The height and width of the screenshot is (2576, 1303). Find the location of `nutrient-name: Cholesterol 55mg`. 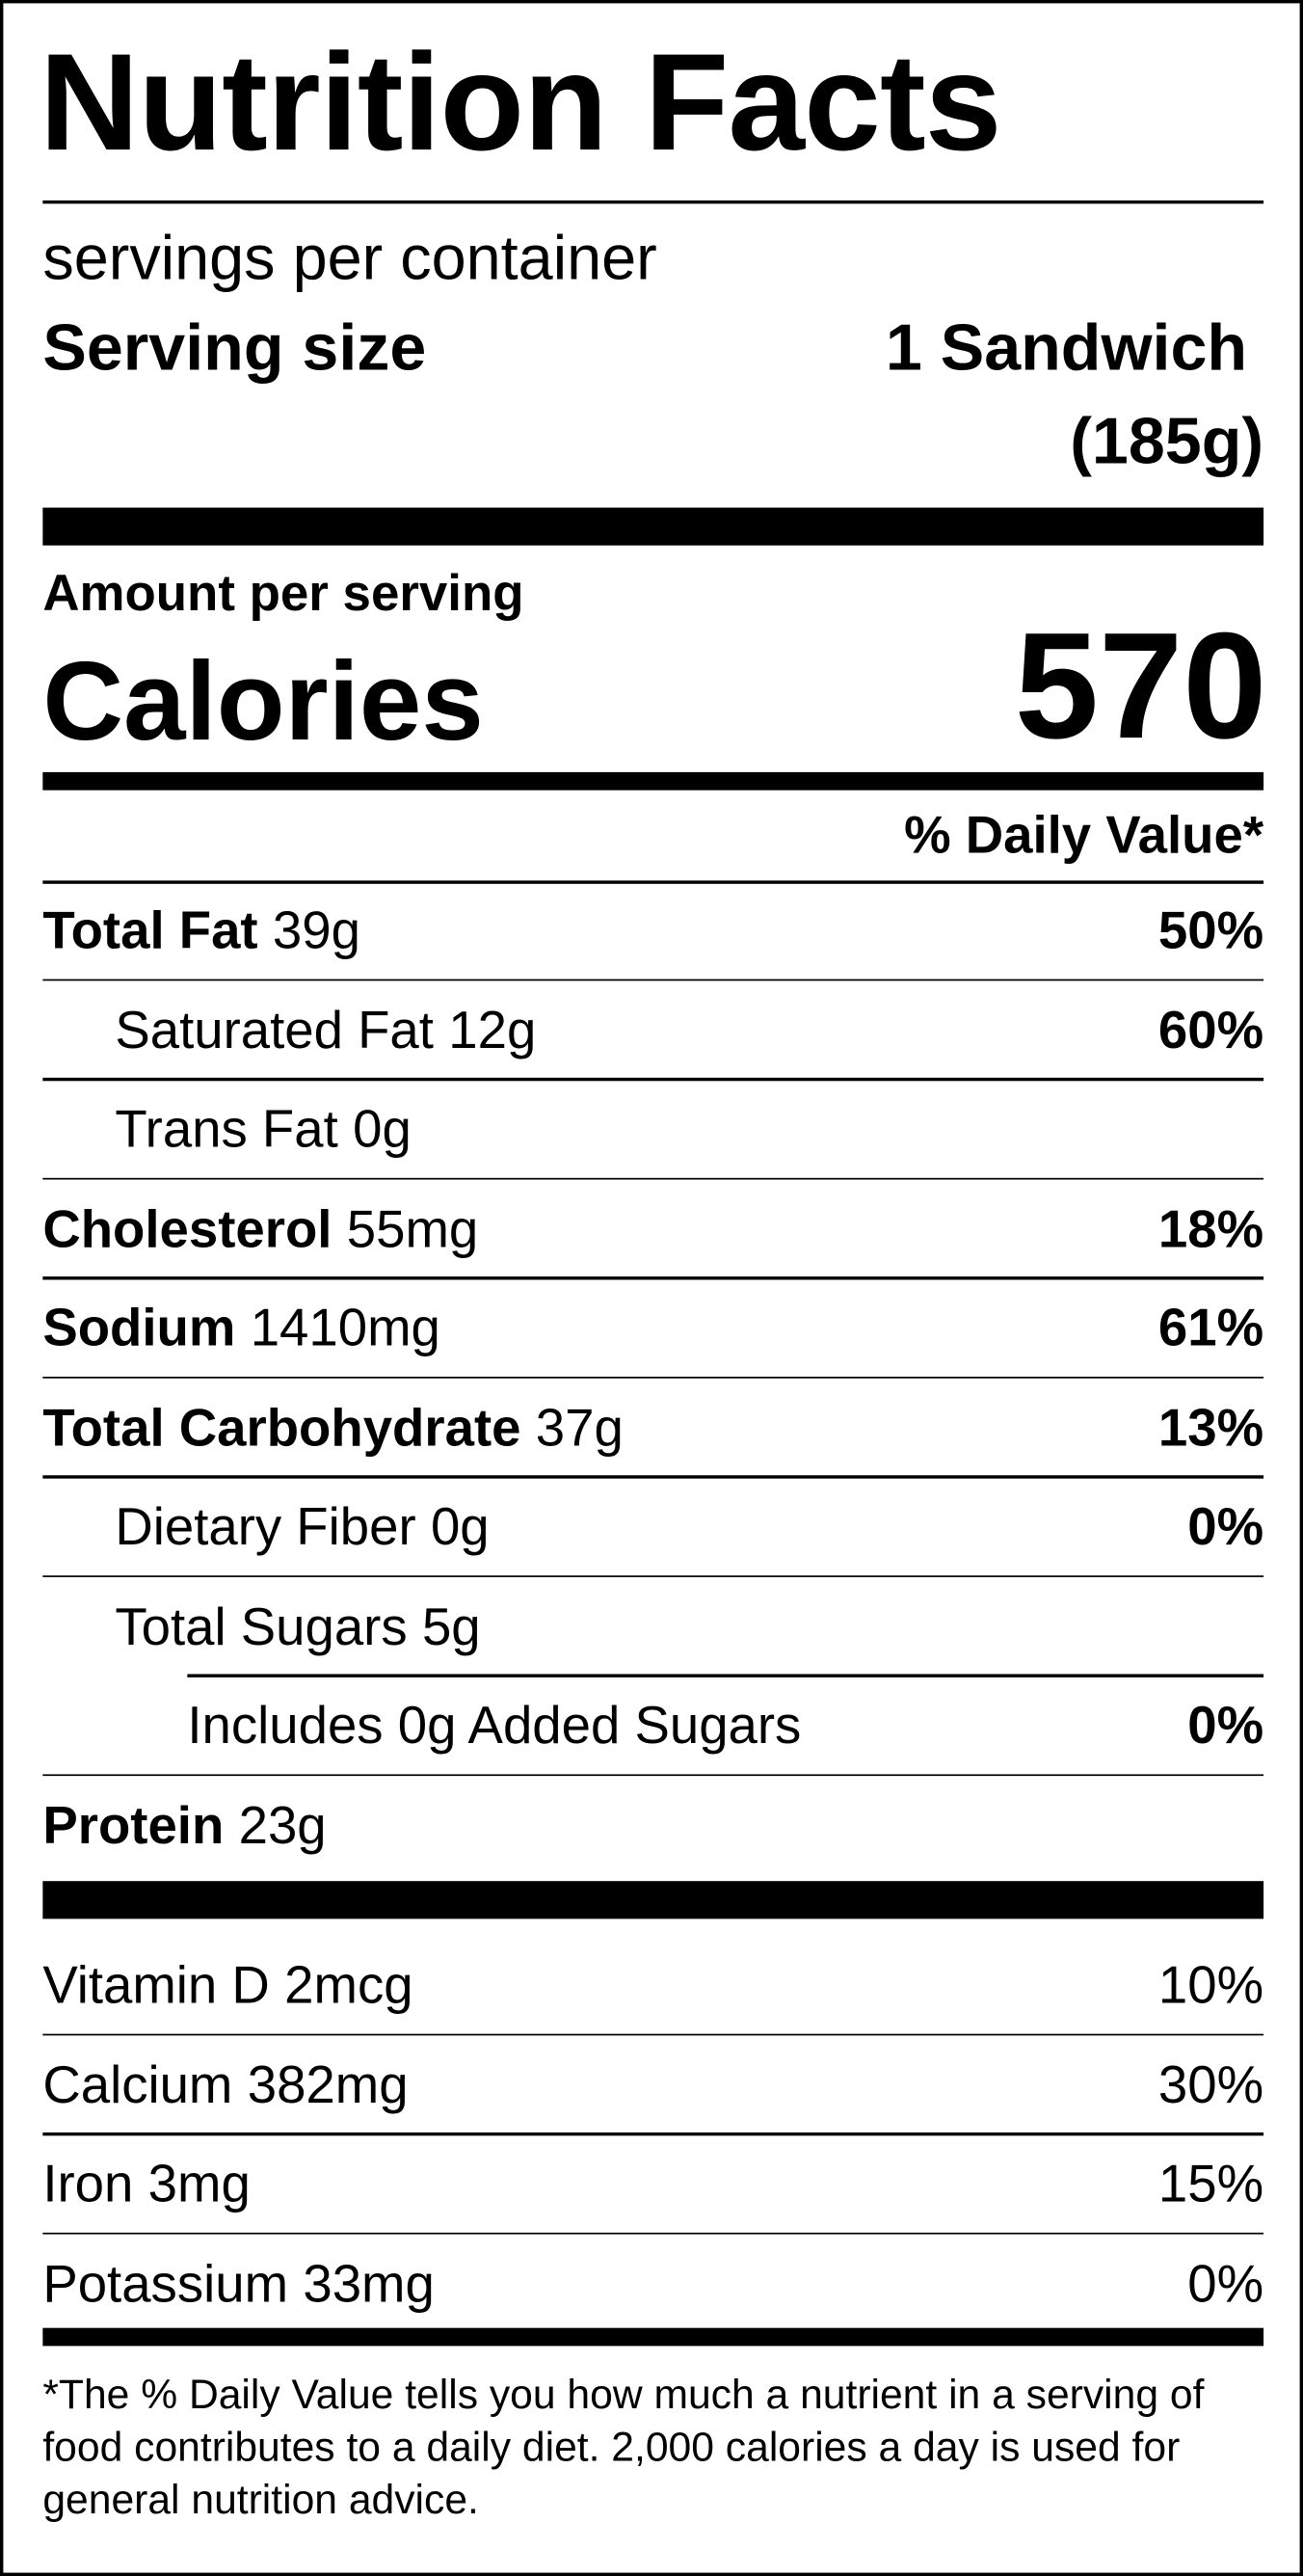

nutrient-name: Cholesterol 55mg is located at coordinates (260, 1228).